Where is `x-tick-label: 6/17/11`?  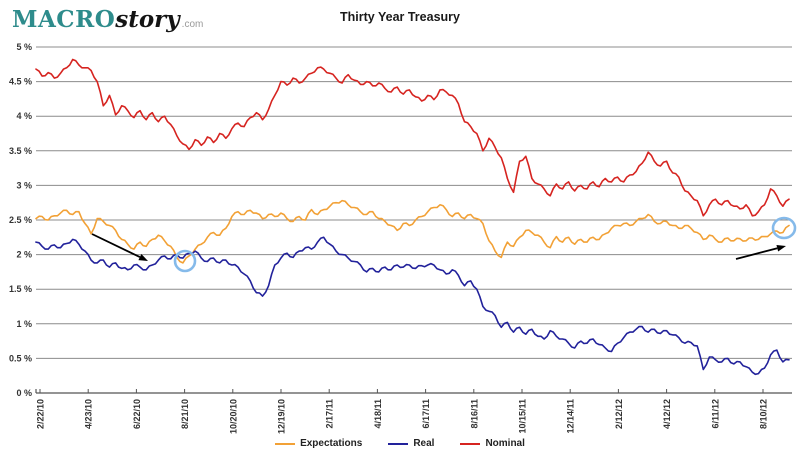
x-tick-label: 6/17/11 is located at coordinates (426, 414).